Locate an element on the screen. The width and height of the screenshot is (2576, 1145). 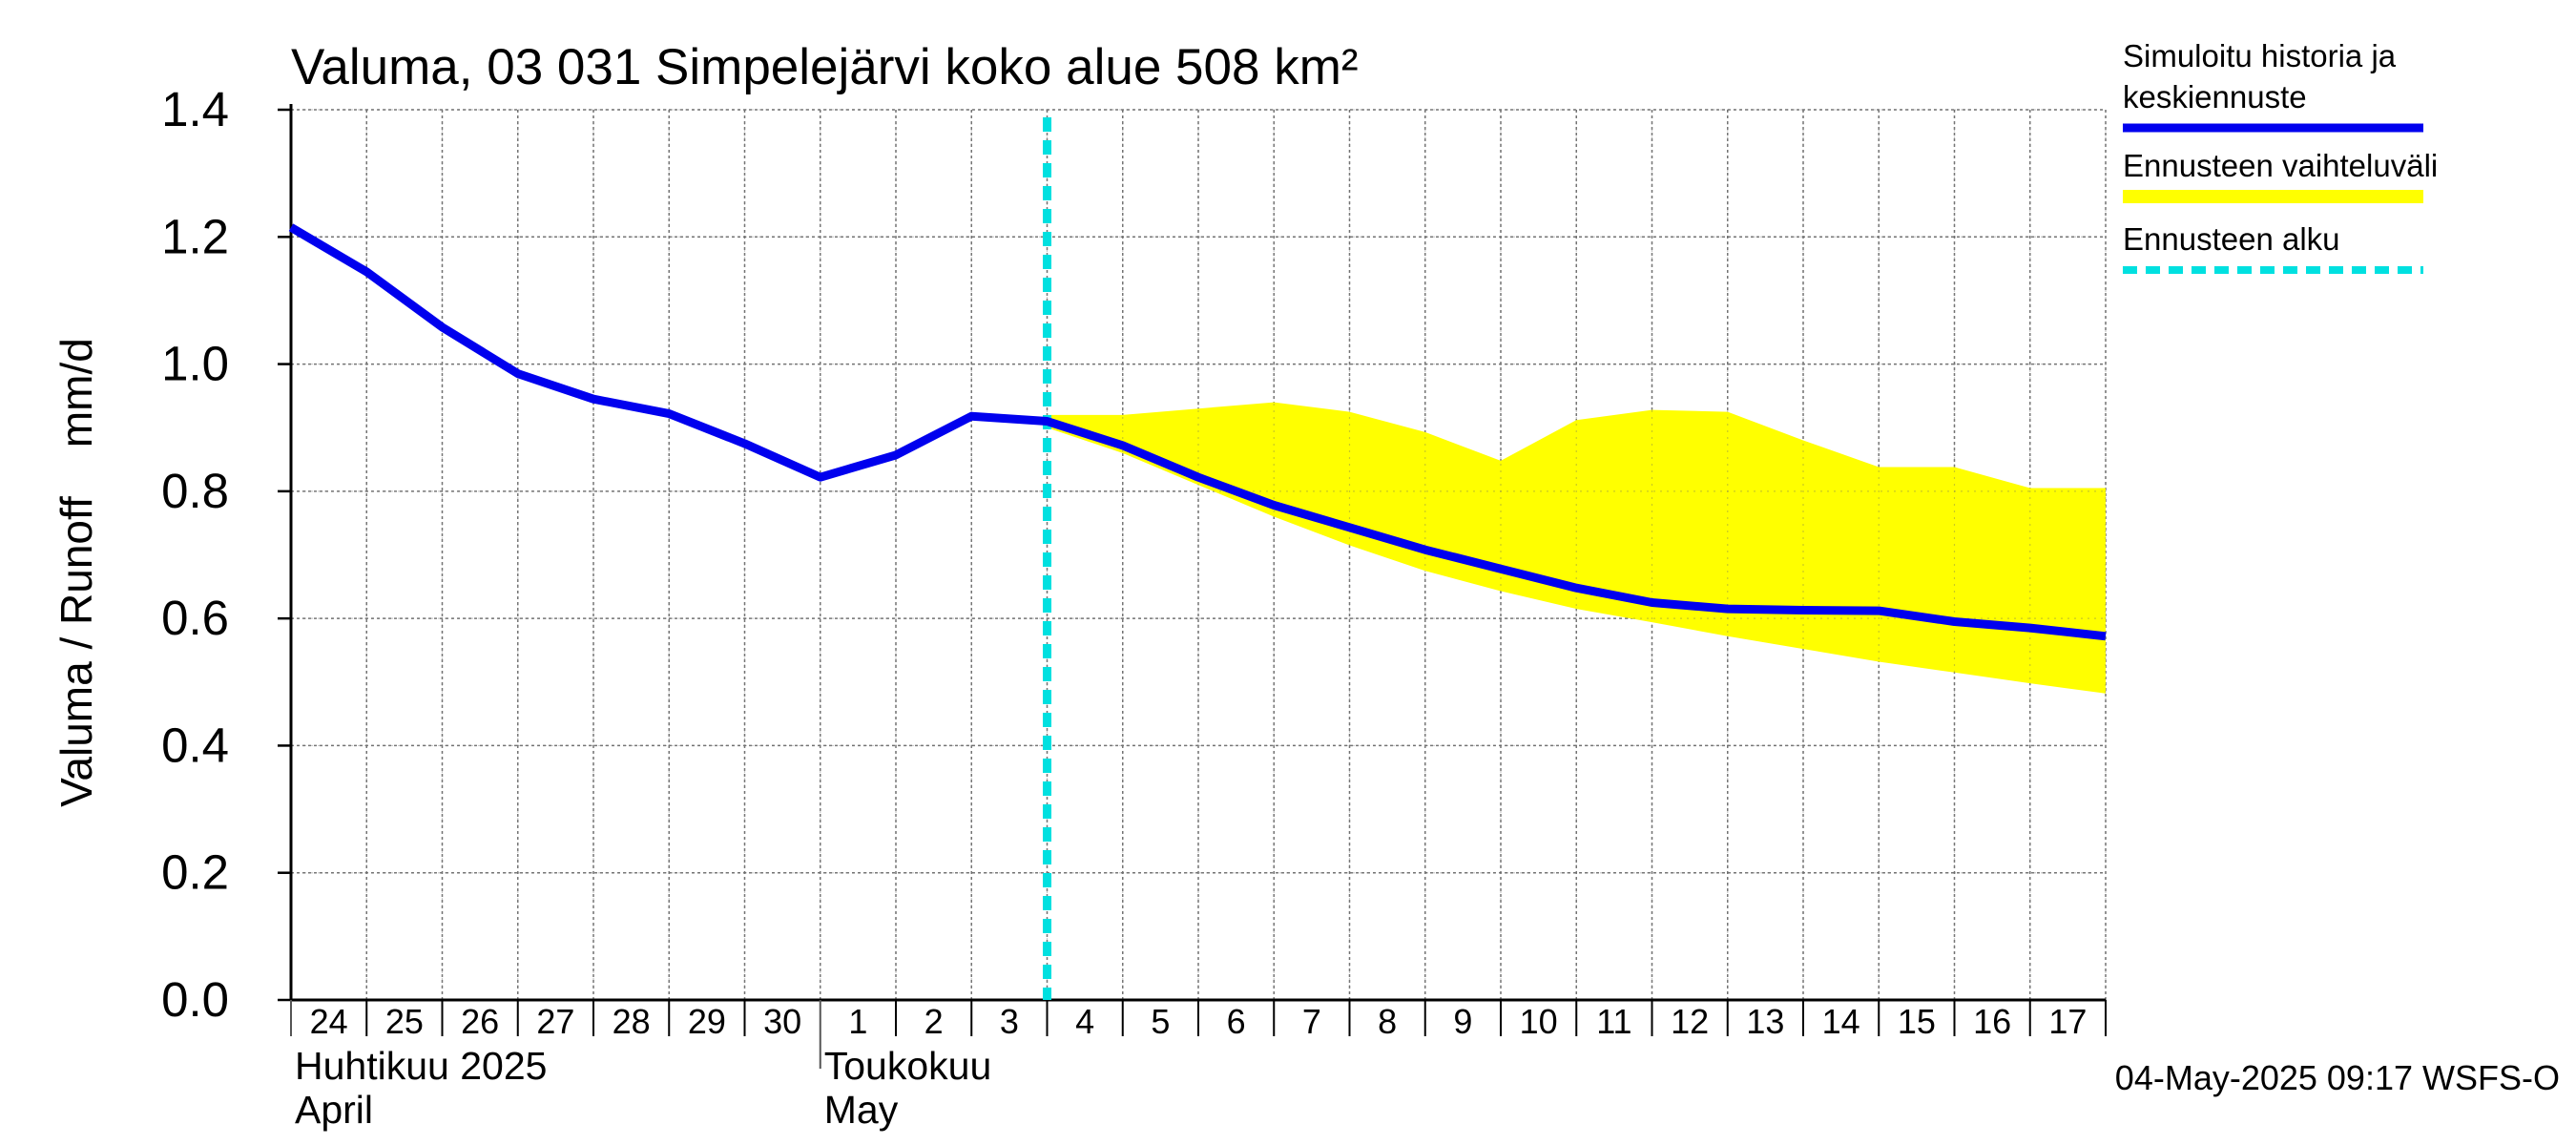
y-tick-label: 0.8 is located at coordinates (195, 491).